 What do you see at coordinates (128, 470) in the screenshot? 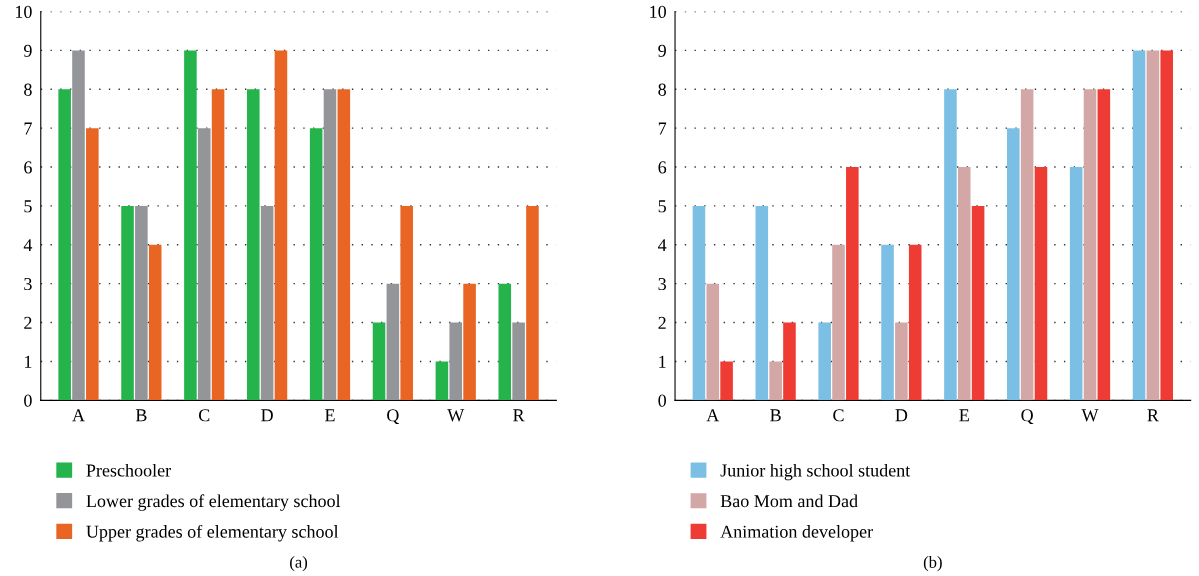
I see `legend-label: Preschooler` at bounding box center [128, 470].